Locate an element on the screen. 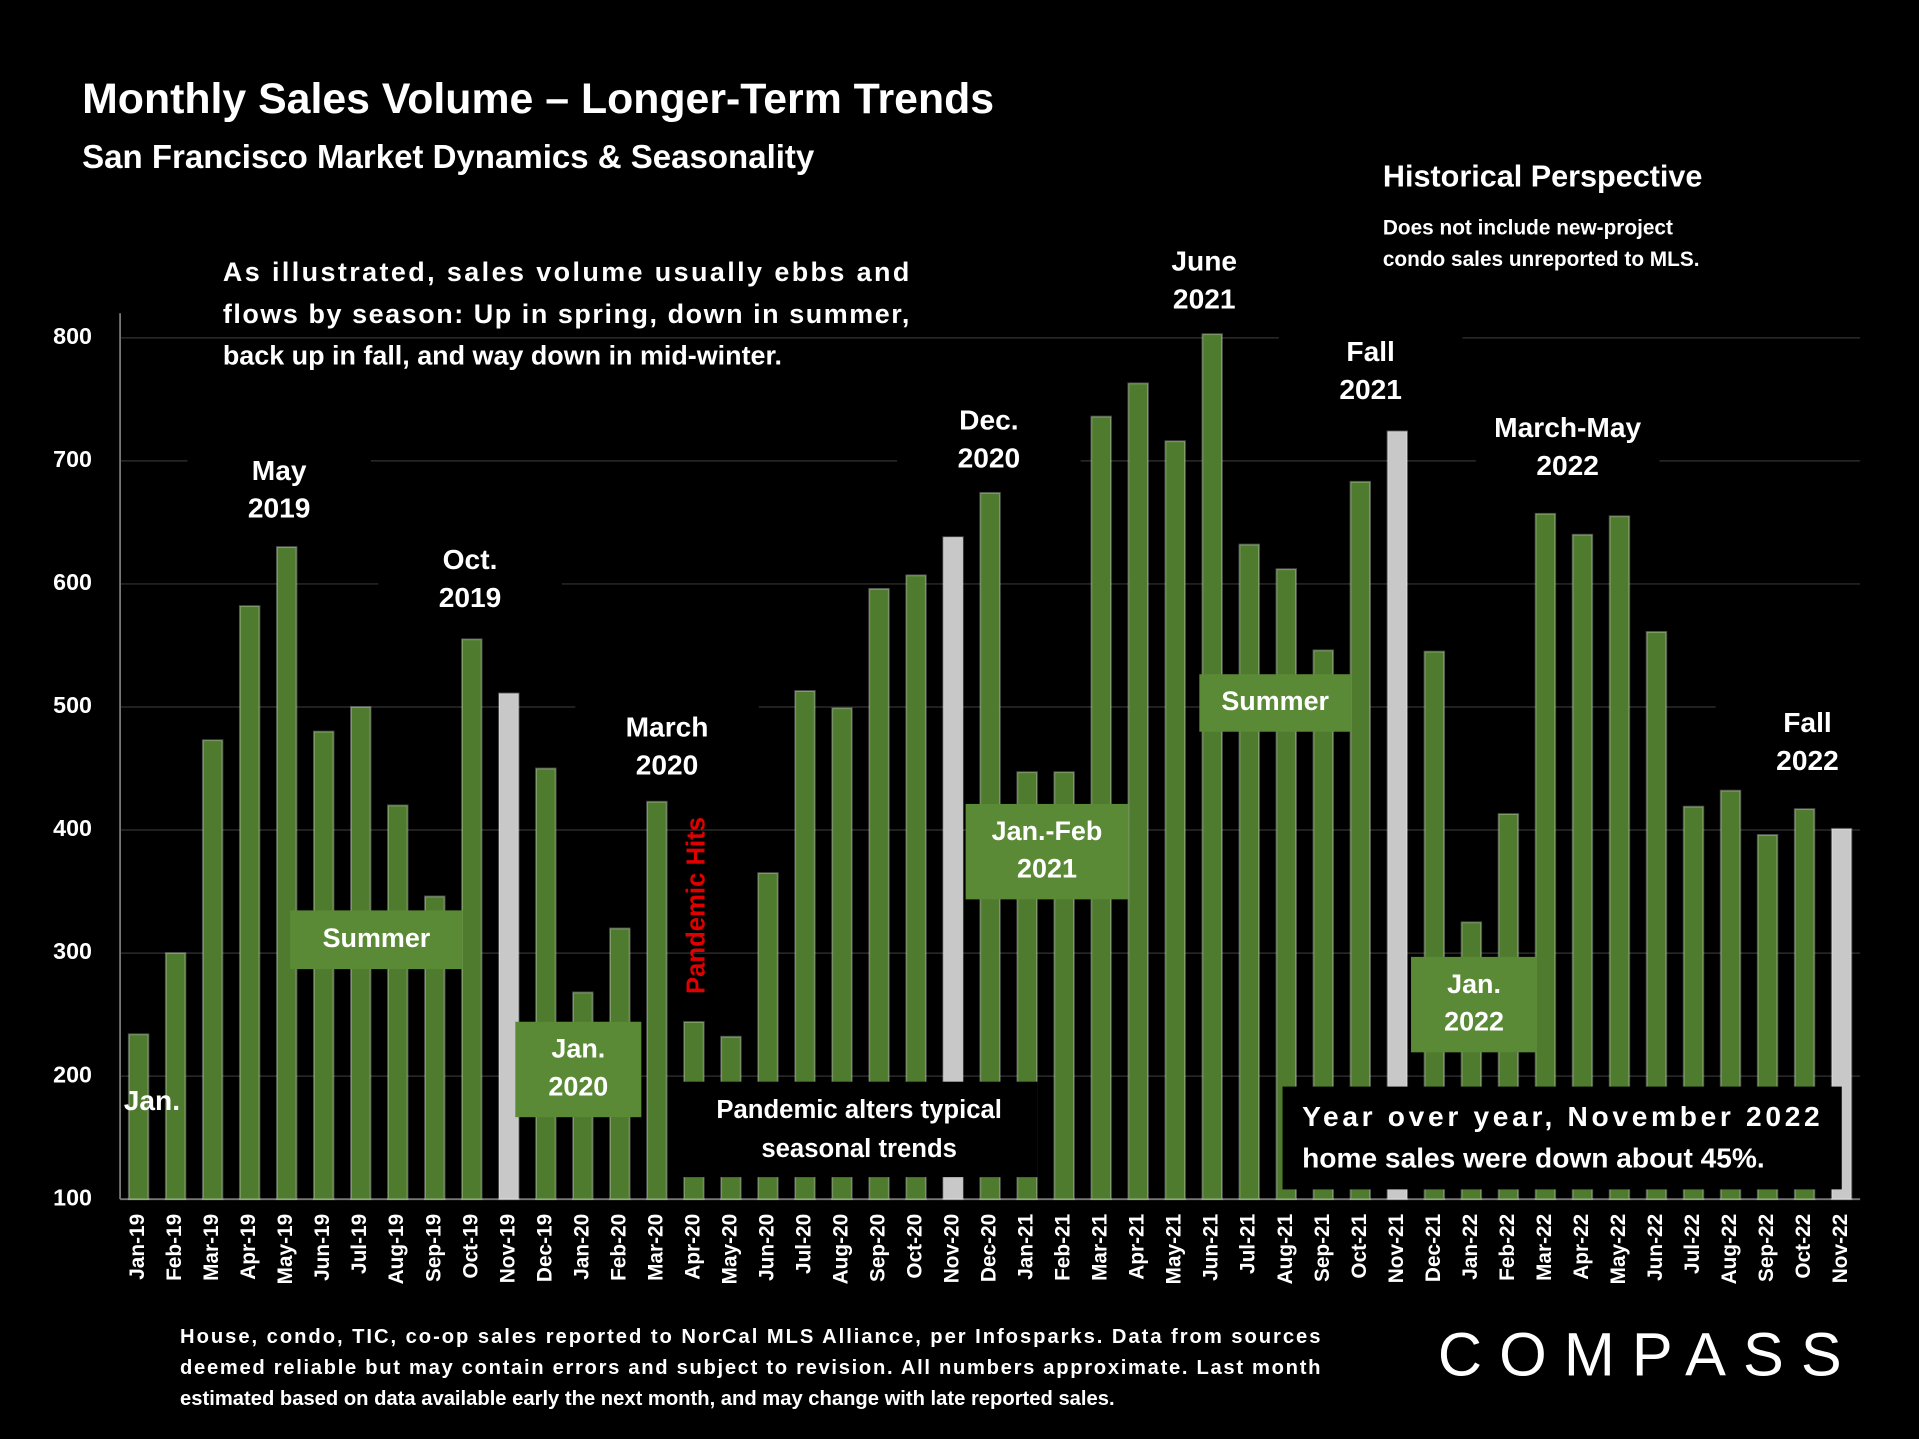  x-tick-label: Dec-20 is located at coordinates (989, 1248).